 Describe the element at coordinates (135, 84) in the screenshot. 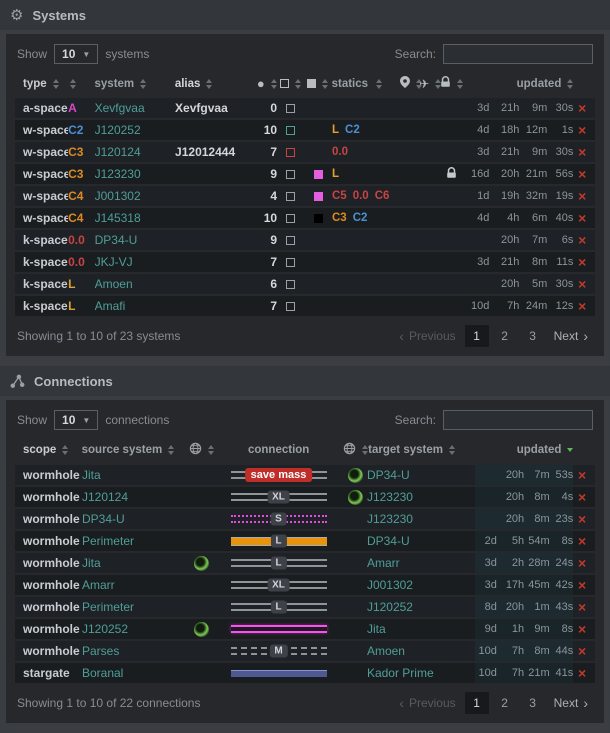

I see `column-header-system: system` at that location.